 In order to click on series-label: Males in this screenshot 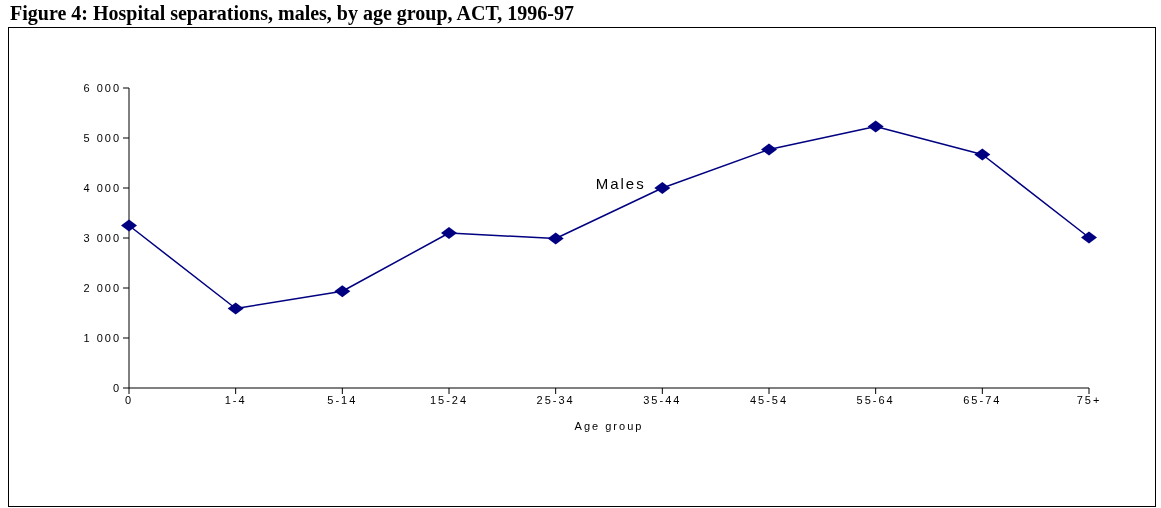, I will do `click(620, 183)`.